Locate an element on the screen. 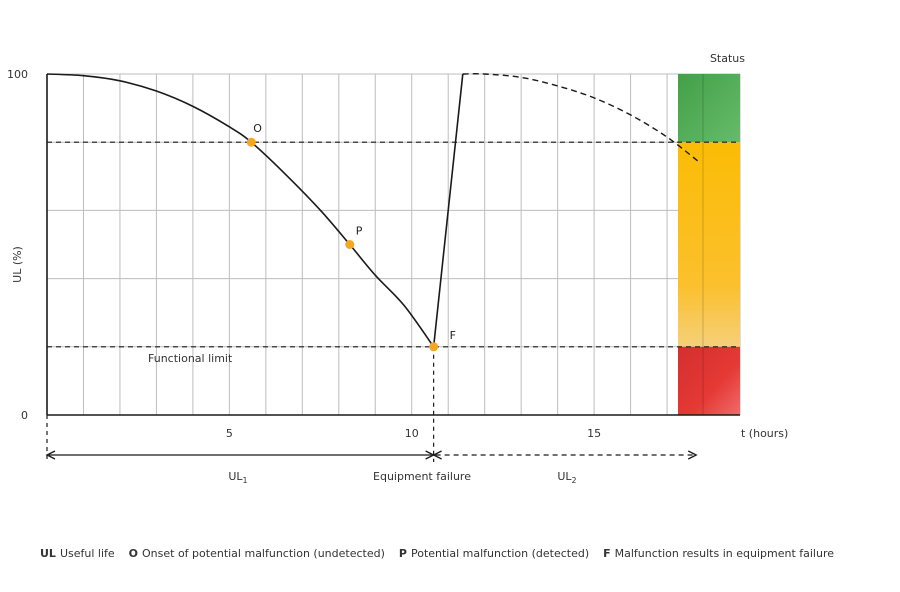 This screenshot has width=900, height=592. point-label-o: O is located at coordinates (257, 128).